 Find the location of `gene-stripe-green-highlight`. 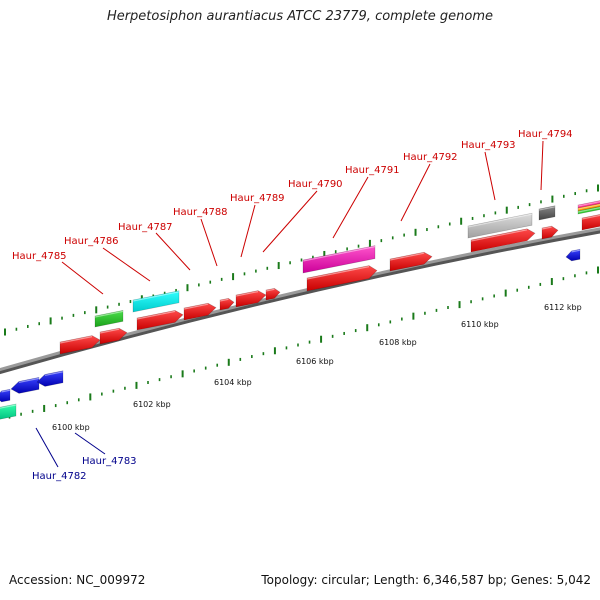

gene-stripe-green-highlight is located at coordinates (588, 209).